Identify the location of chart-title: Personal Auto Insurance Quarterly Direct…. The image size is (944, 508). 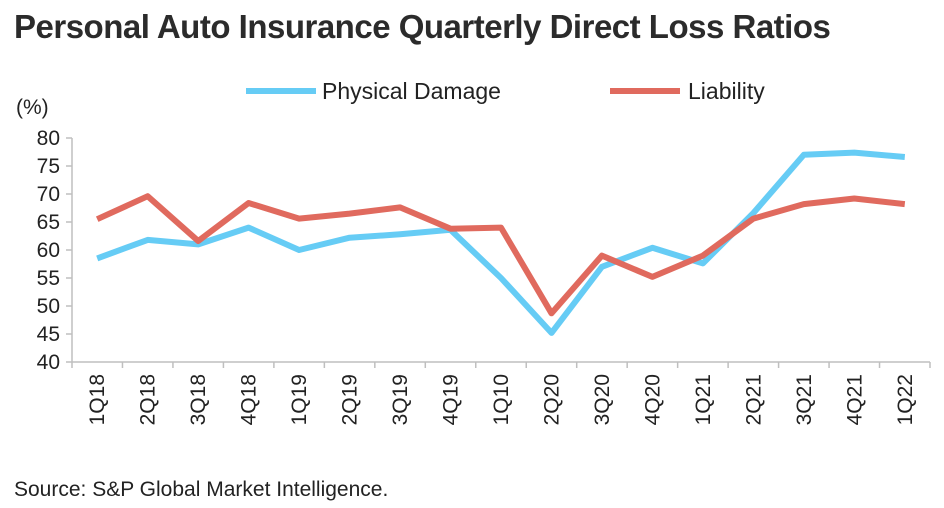
(422, 26).